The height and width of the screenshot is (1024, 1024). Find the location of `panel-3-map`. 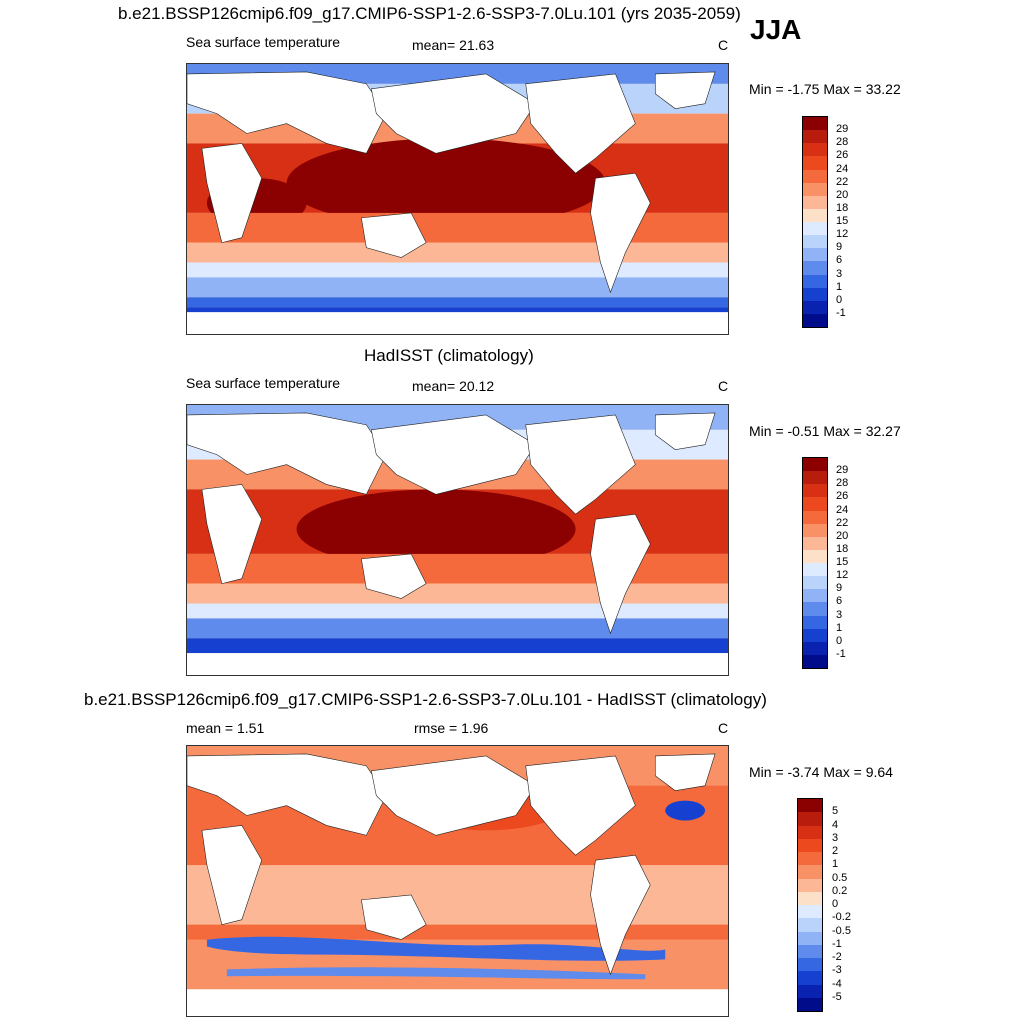

panel-3-map is located at coordinates (457, 881).